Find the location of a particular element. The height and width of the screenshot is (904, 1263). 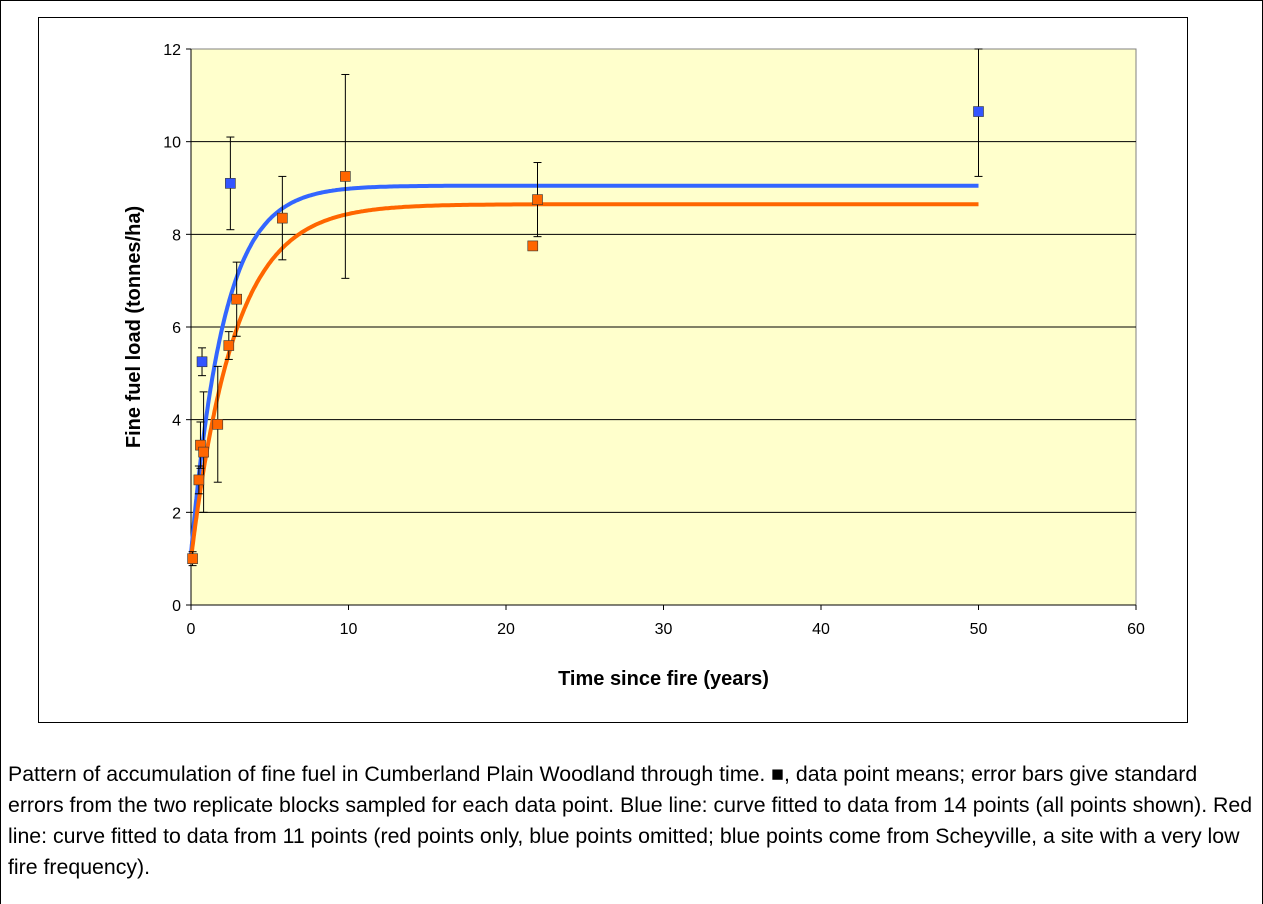

y-tick-label: 8 is located at coordinates (176, 235).